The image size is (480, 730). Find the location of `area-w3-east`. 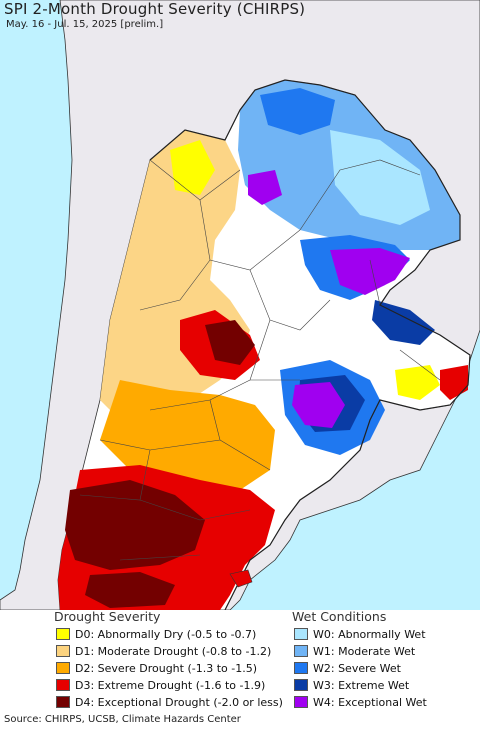

area-w3-east is located at coordinates (403, 322).